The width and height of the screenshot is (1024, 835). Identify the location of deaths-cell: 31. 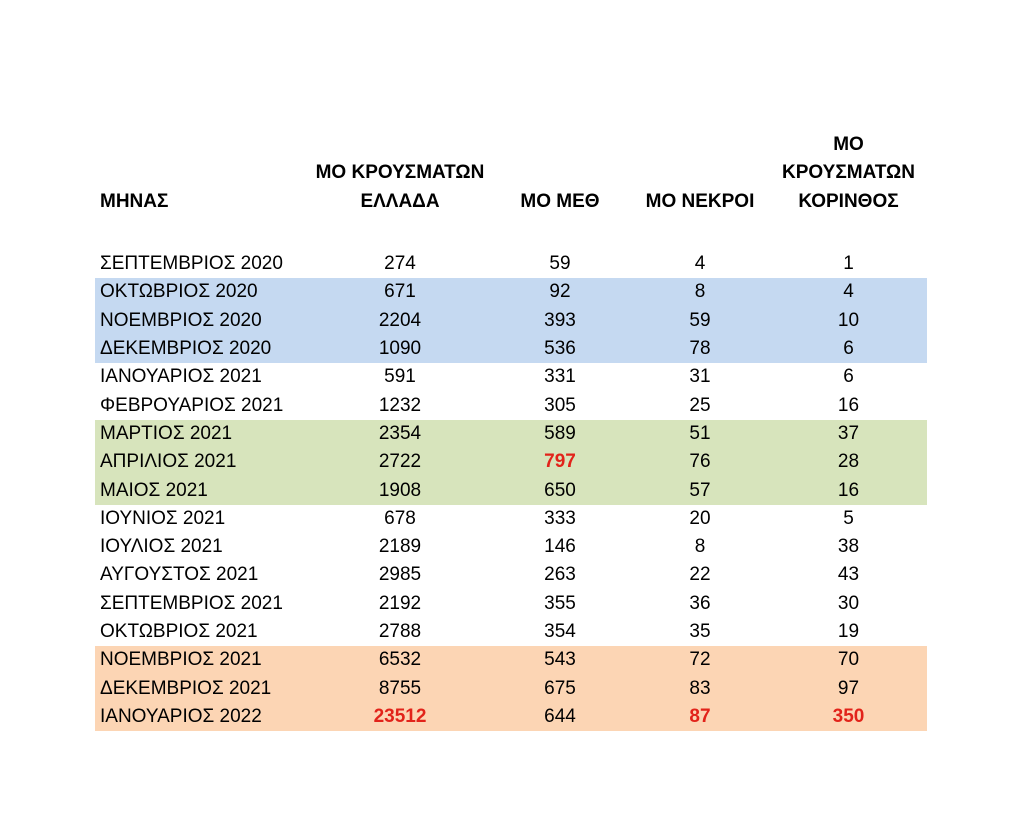
(700, 377).